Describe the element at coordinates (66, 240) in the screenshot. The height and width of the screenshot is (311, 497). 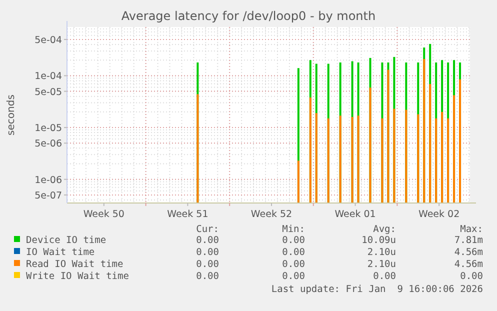
I see `legend-label: Device IO time` at that location.